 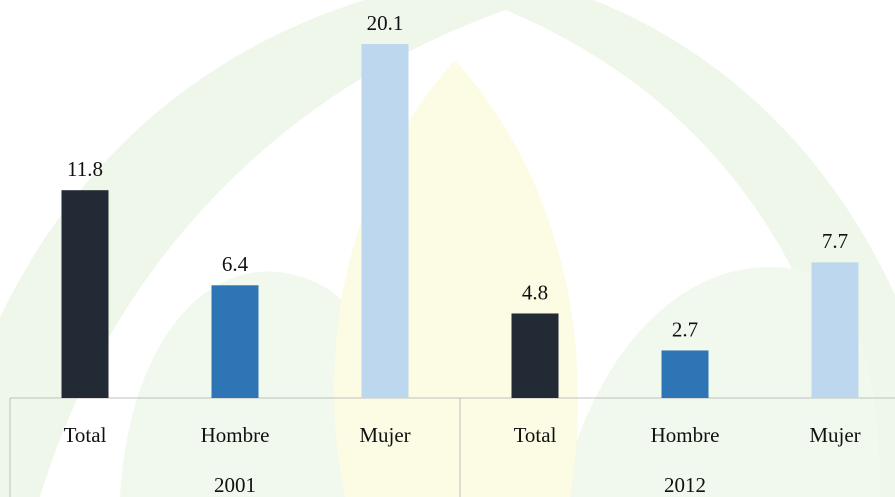 What do you see at coordinates (835, 241) in the screenshot?
I see `data-label: 7.7` at bounding box center [835, 241].